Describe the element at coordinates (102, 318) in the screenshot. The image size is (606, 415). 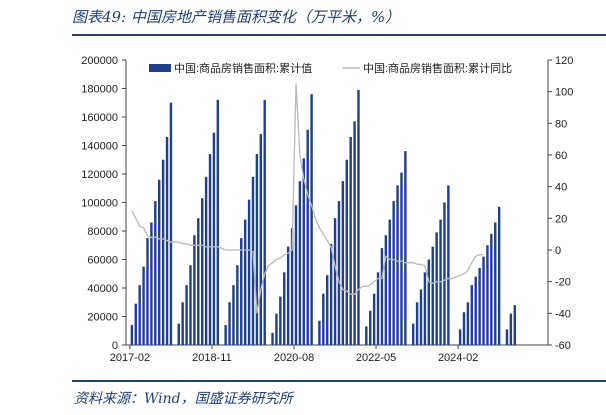
I see `left-tick-label: 20000` at that location.